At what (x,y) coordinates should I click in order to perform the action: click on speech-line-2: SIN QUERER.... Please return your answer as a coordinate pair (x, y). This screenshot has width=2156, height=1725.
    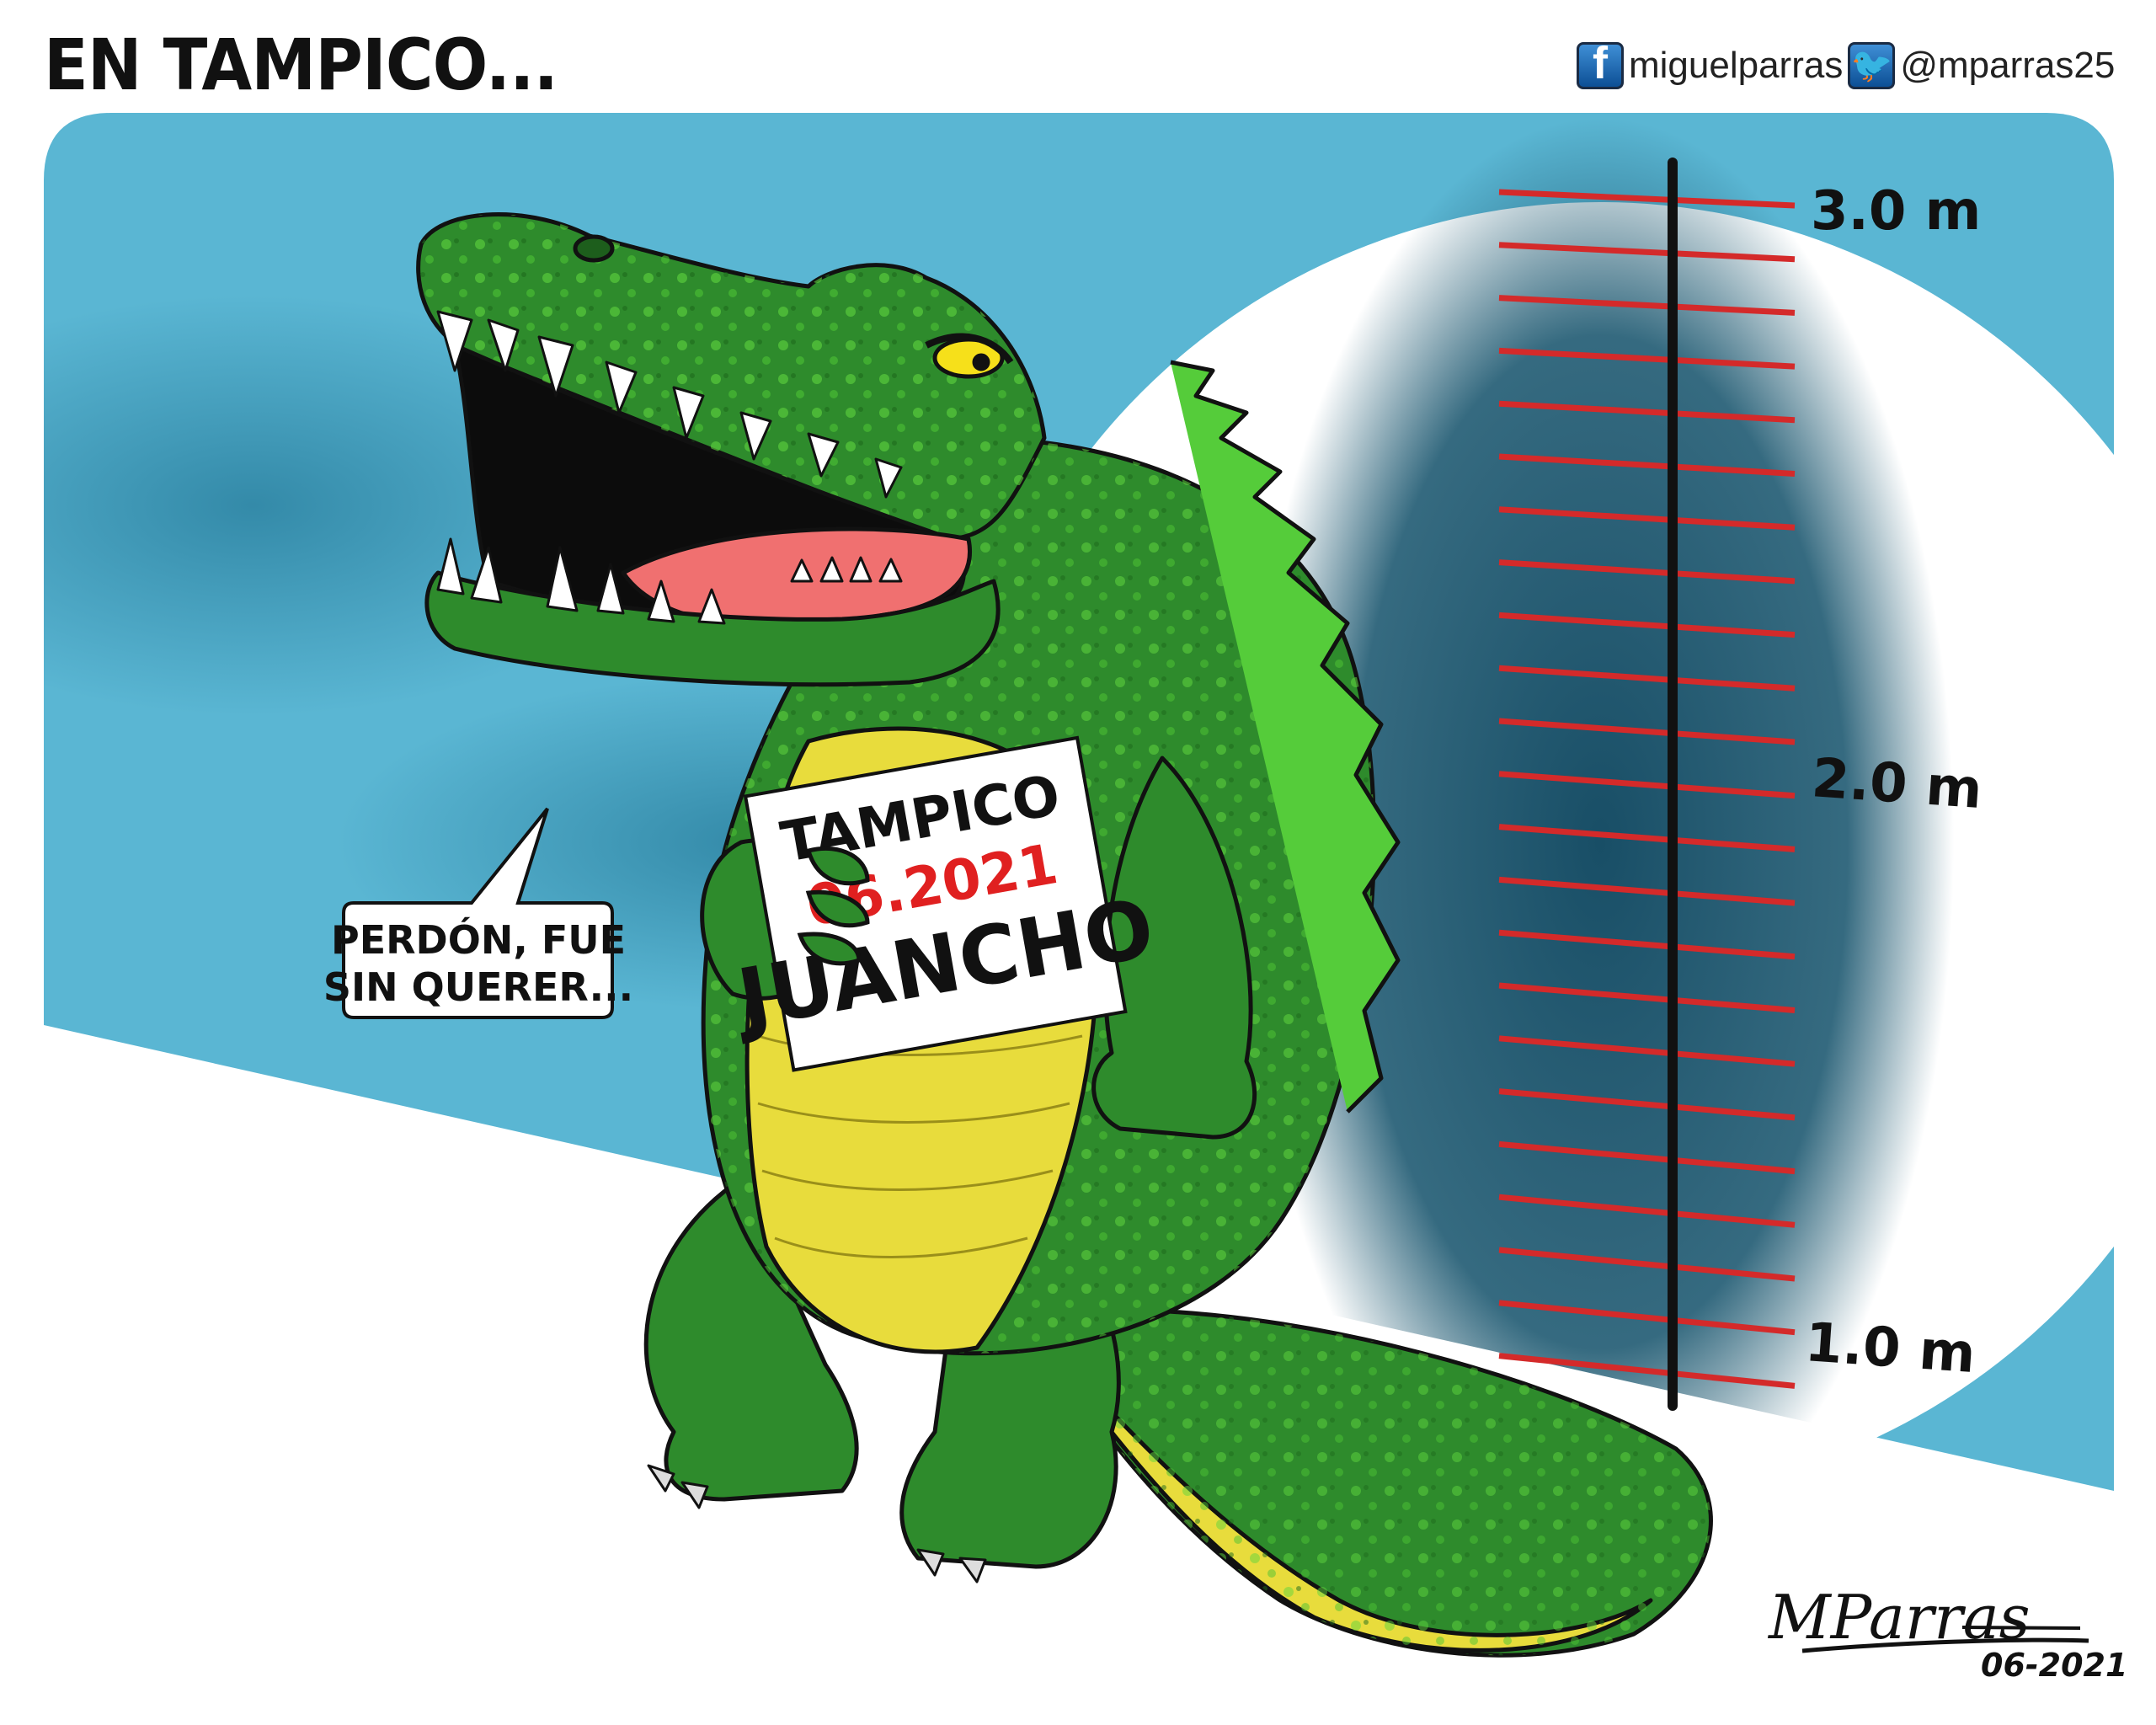
    Looking at the image, I should click on (478, 987).